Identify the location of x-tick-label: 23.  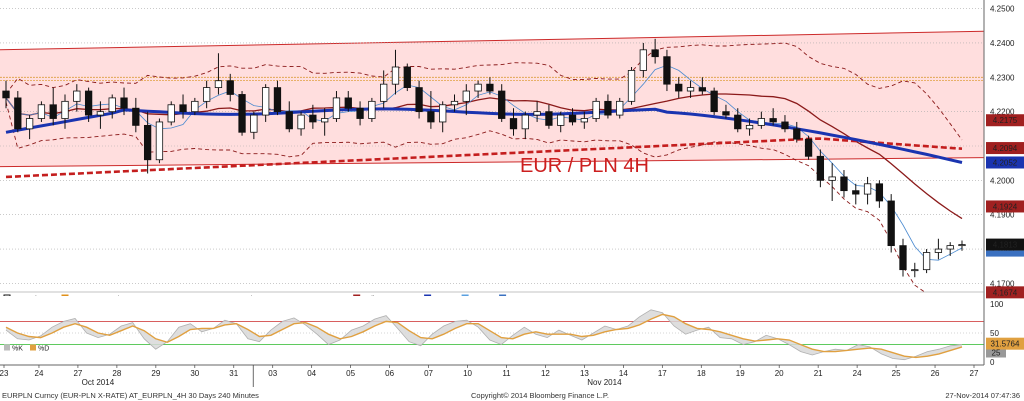
(4, 373).